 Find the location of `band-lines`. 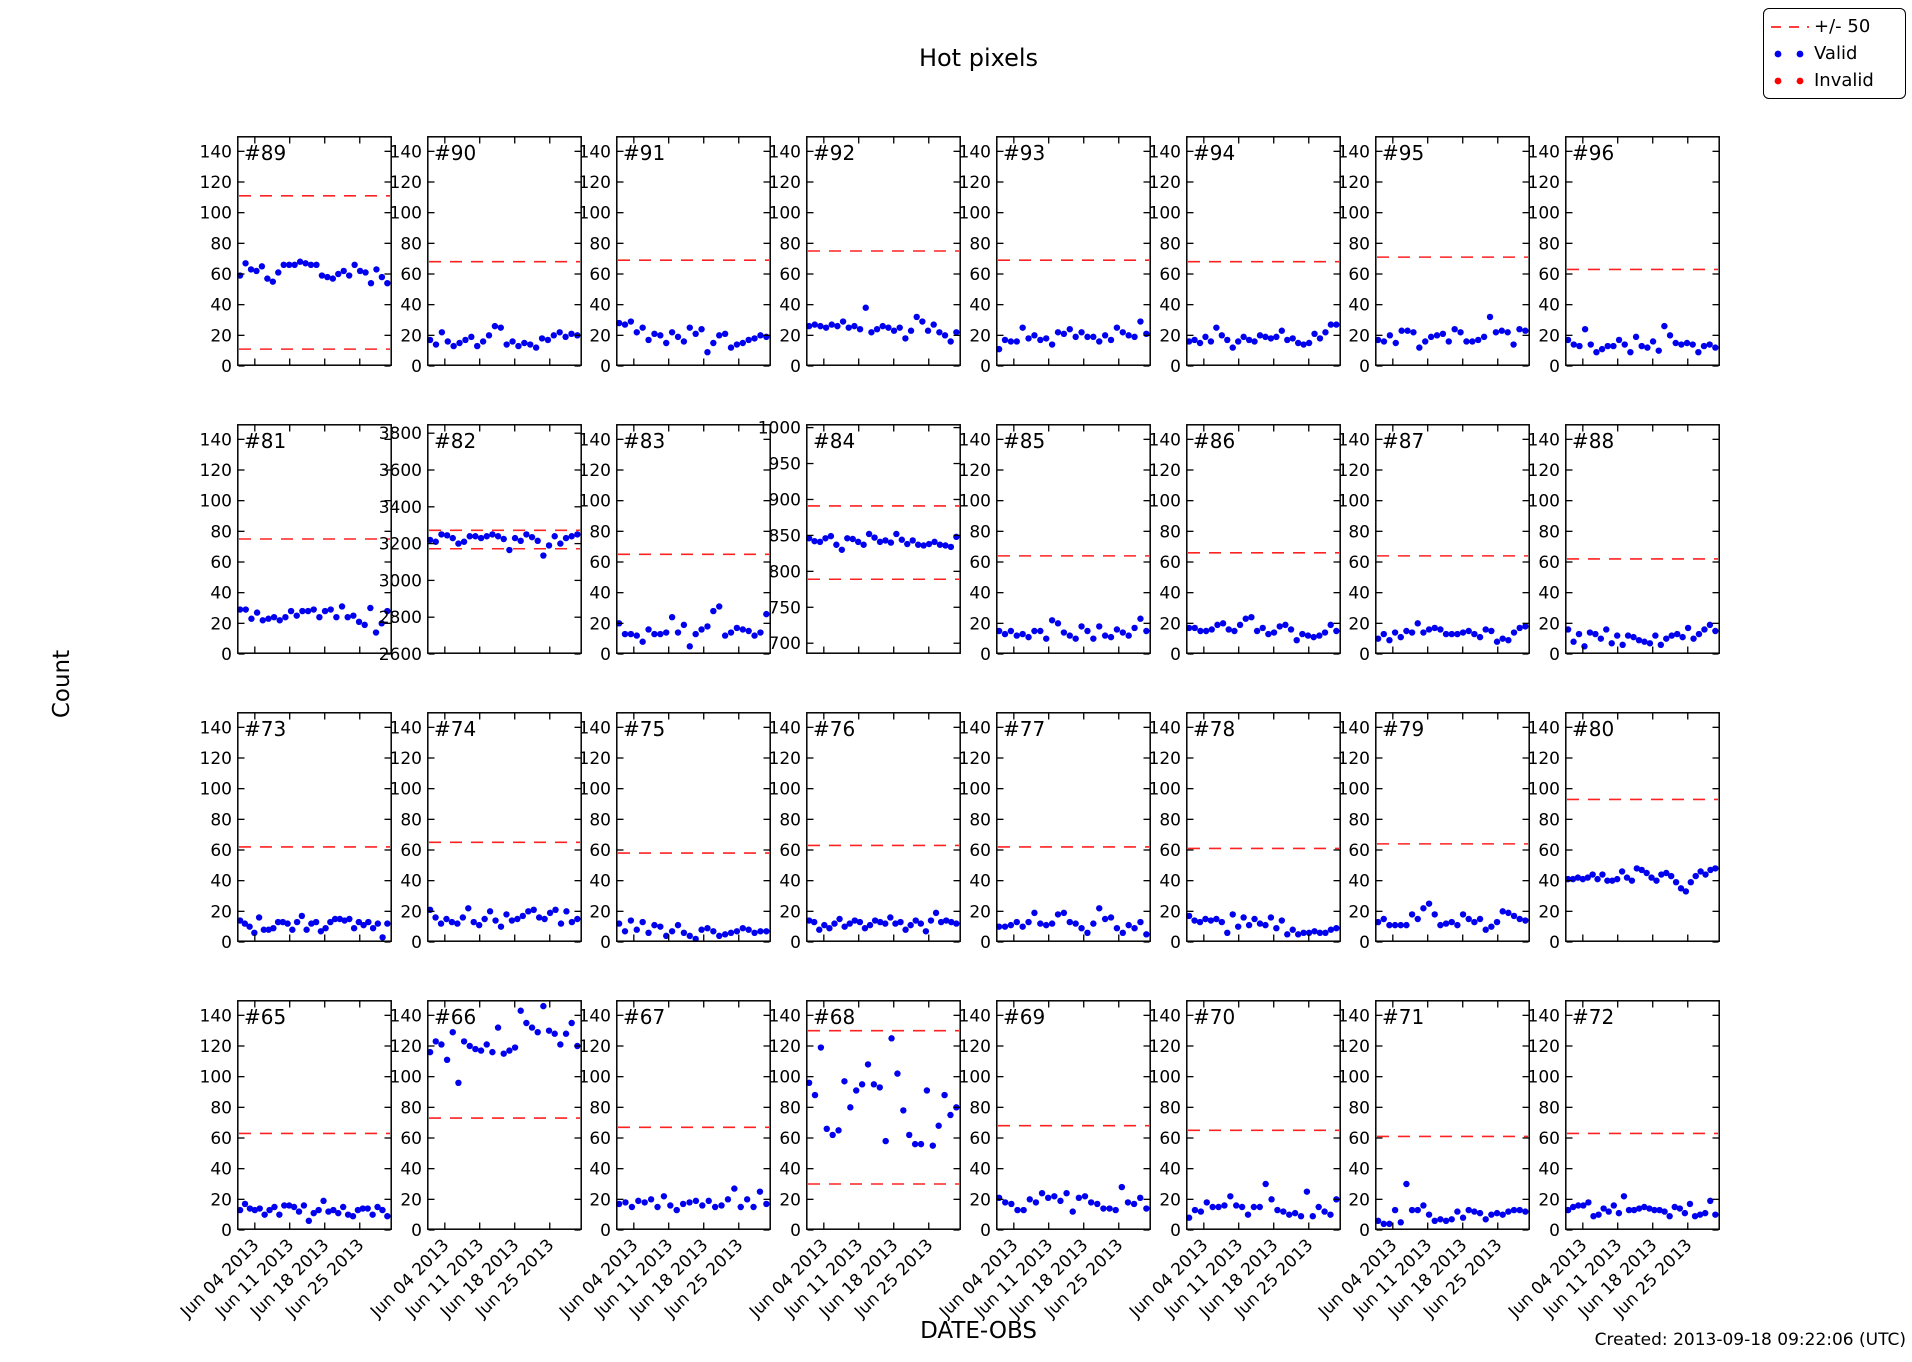

band-lines is located at coordinates (314, 272).